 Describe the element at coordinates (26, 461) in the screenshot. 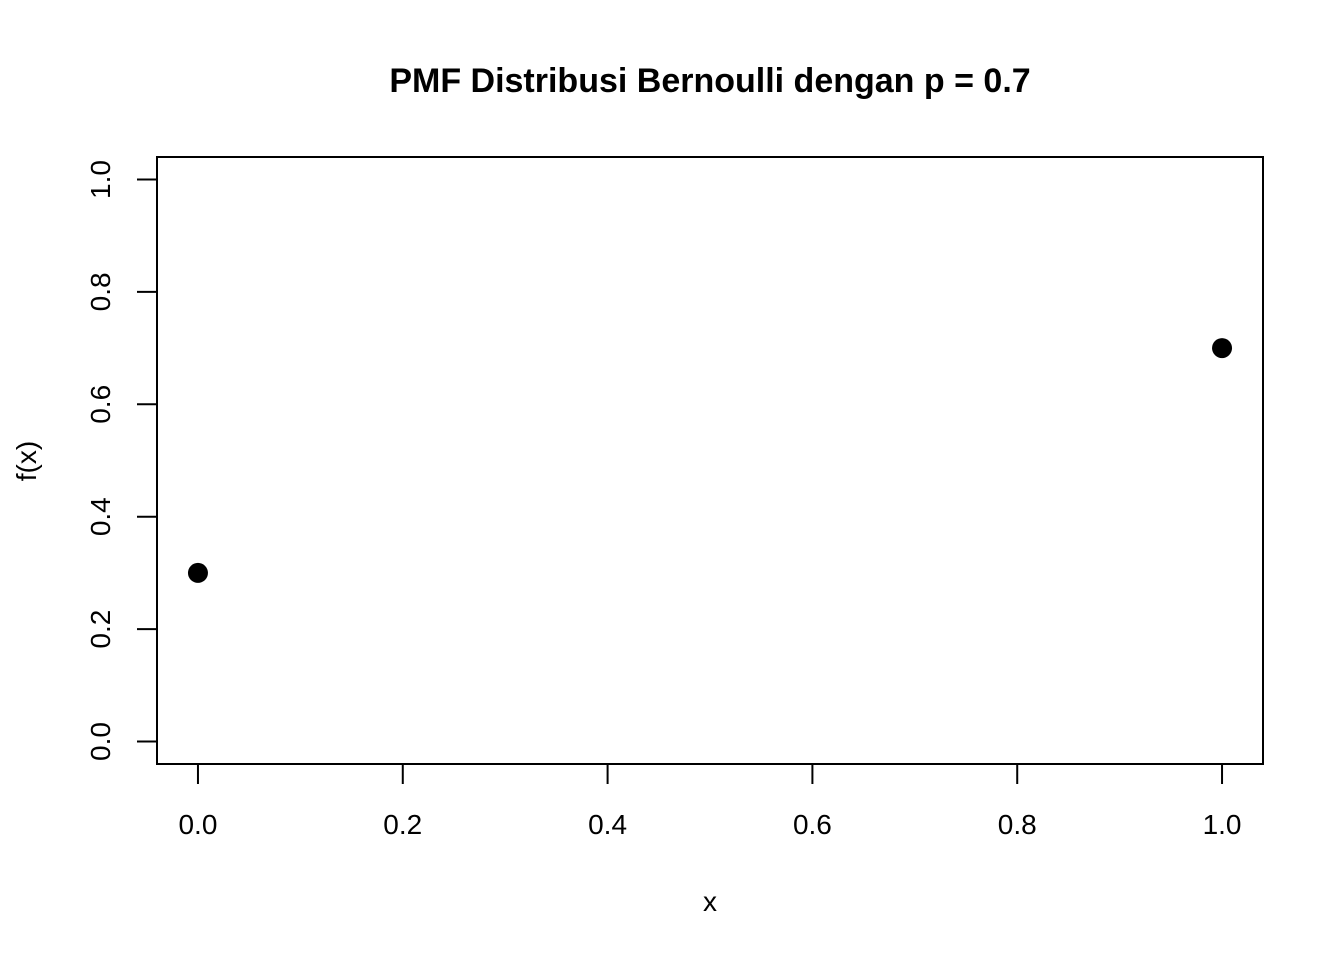

I see `y-axis-label: f(x)` at that location.